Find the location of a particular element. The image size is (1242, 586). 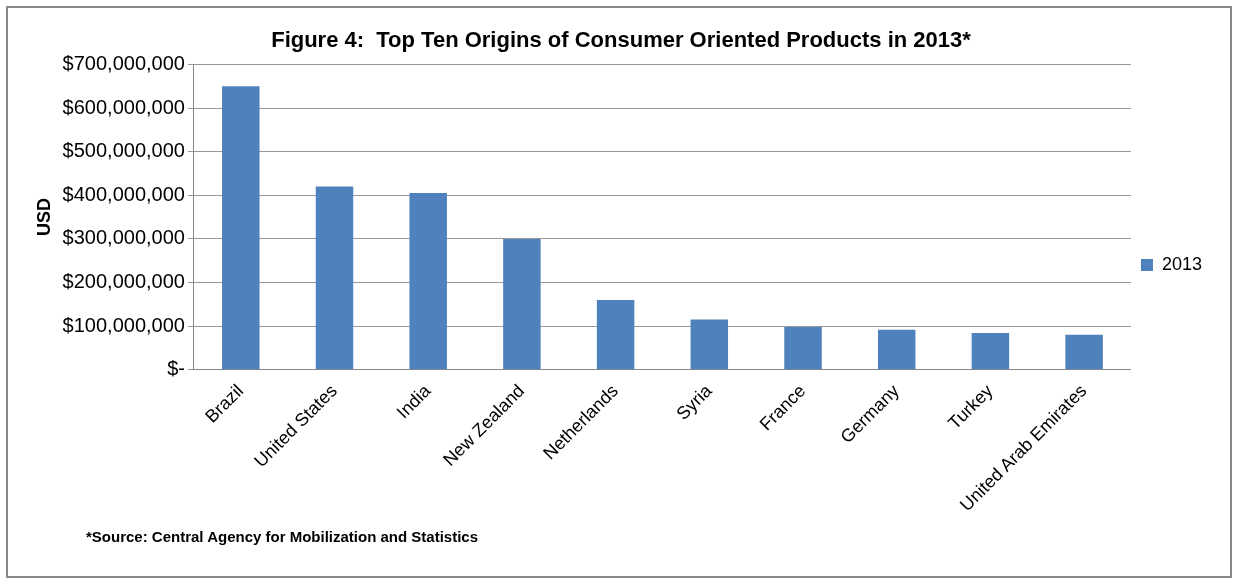

y-tick-label: $300,000,000 is located at coordinates (123, 237).